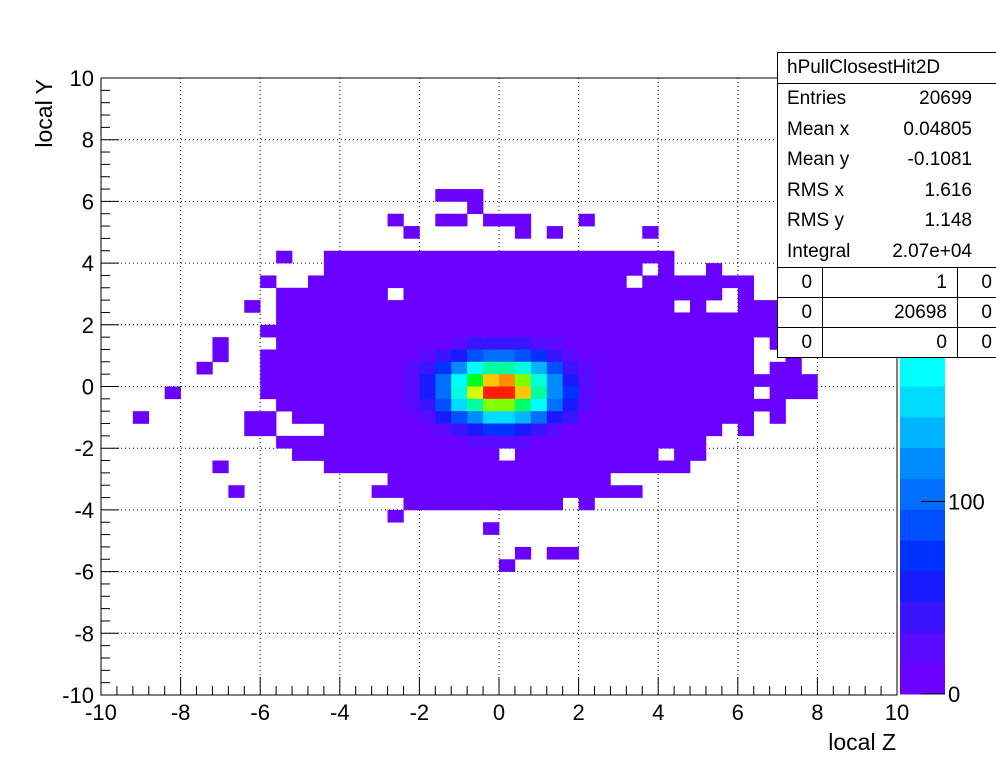 The width and height of the screenshot is (996, 772). What do you see at coordinates (82, 78) in the screenshot?
I see `y-tick-label: 10` at bounding box center [82, 78].